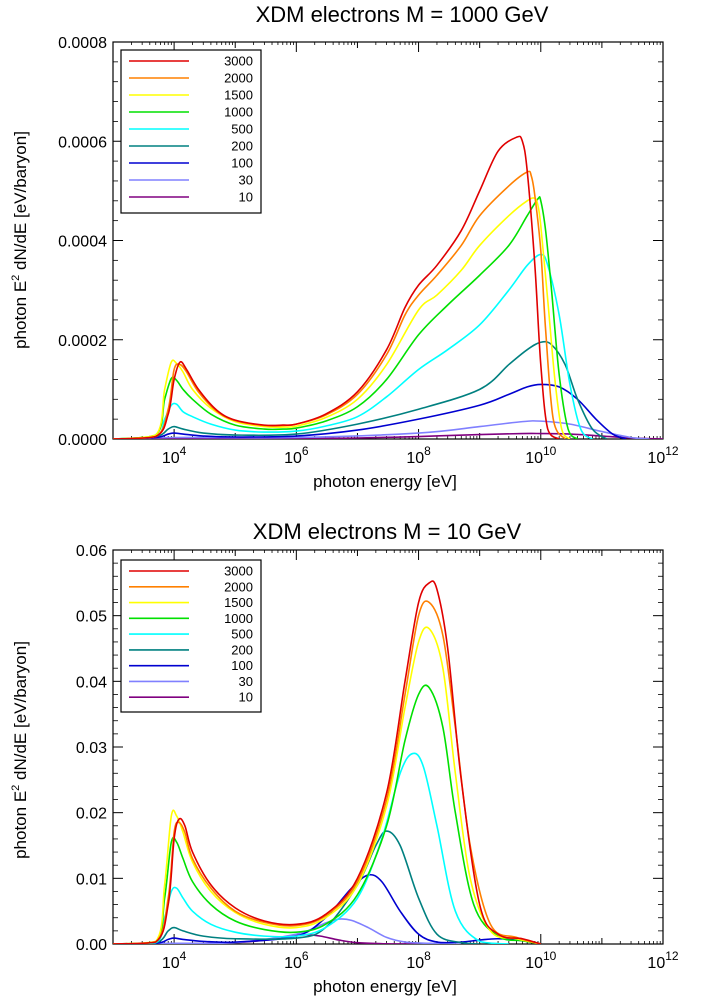 The height and width of the screenshot is (998, 701). Describe the element at coordinates (402, 14) in the screenshot. I see `chart-title: XDM electrons M = 1000 GeV` at that location.